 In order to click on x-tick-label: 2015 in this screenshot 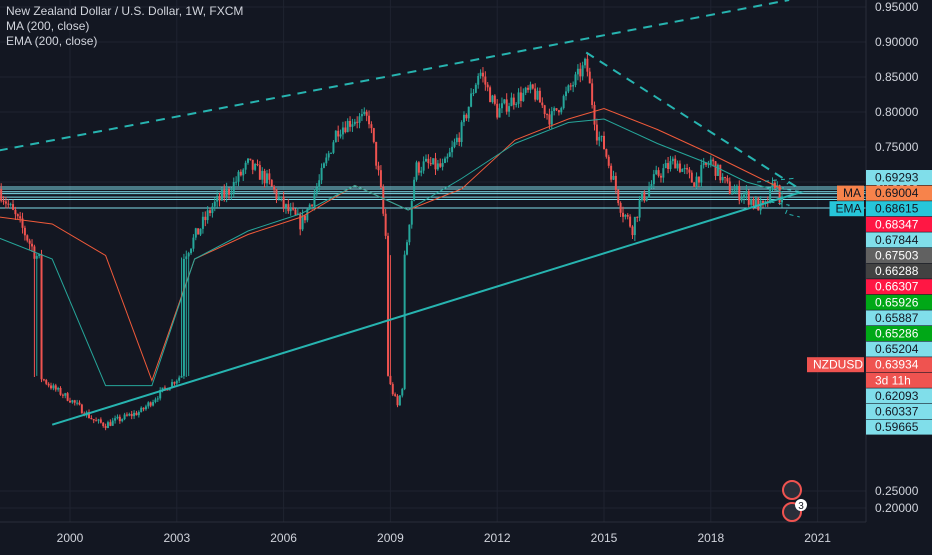, I will do `click(604, 538)`.